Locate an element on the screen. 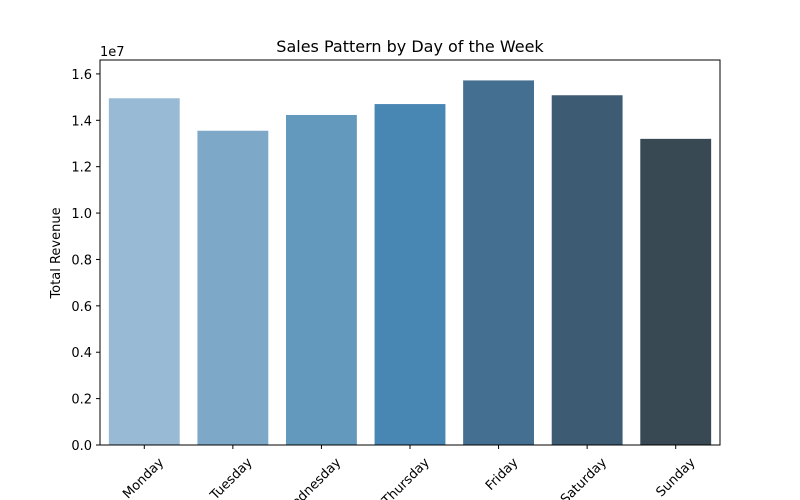  bar-wednesday is located at coordinates (321, 280).